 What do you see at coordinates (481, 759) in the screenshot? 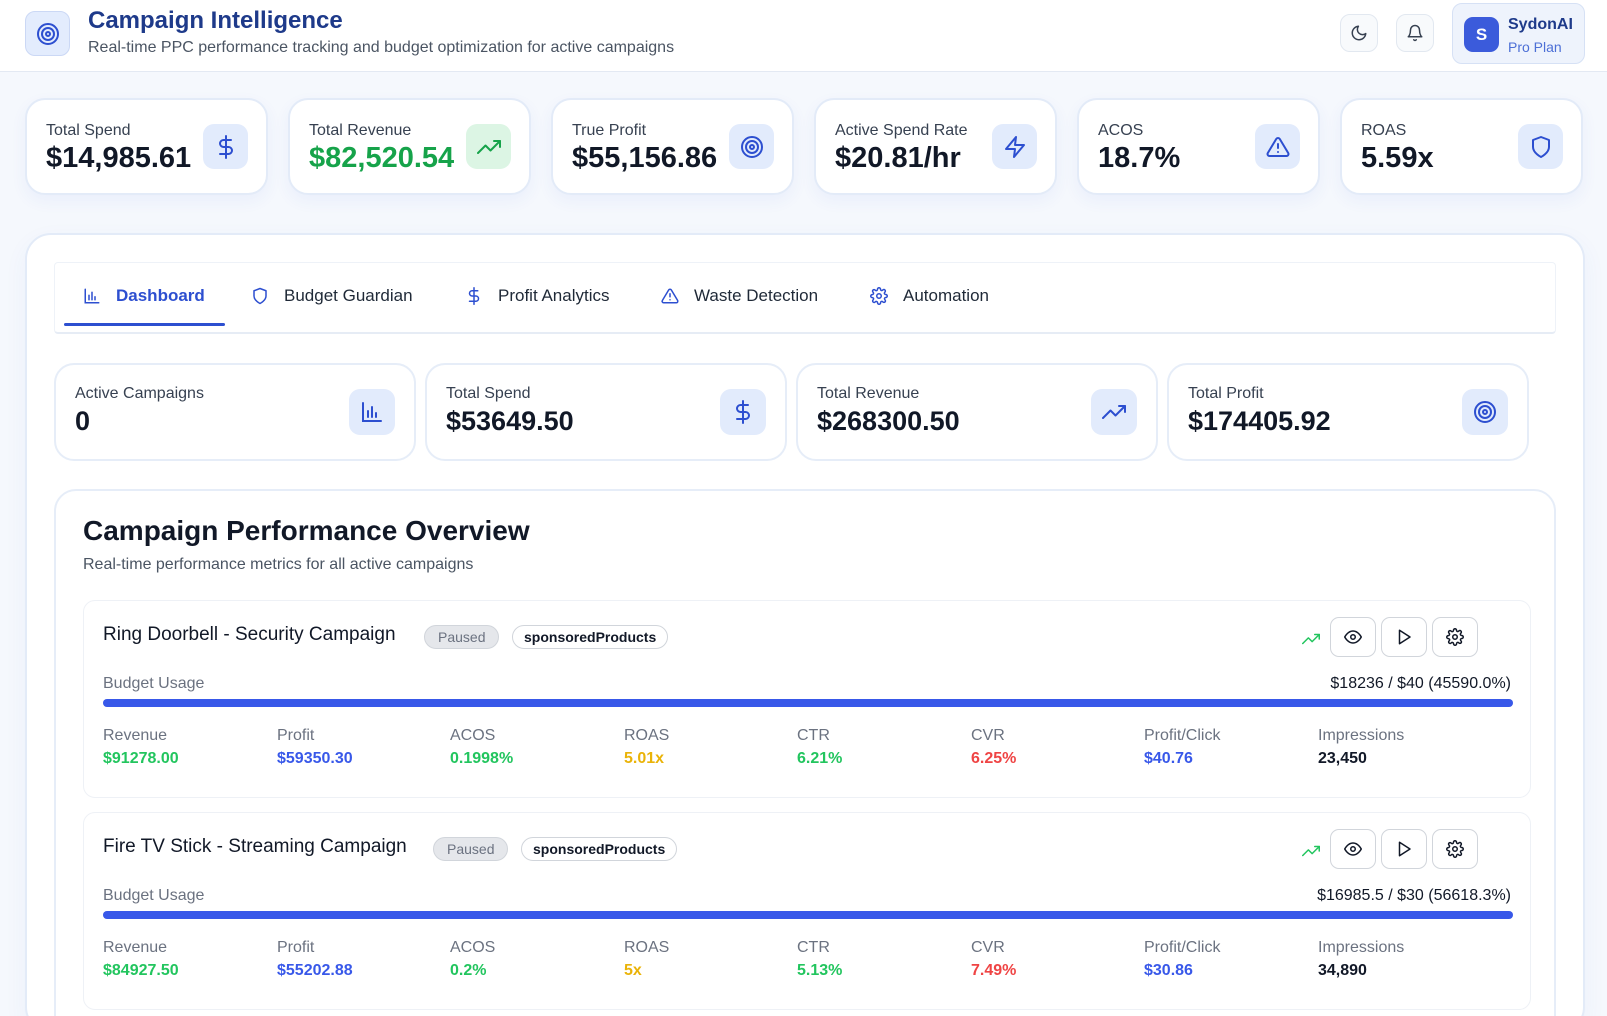
I see `metric-value: 0.1998%` at bounding box center [481, 759].